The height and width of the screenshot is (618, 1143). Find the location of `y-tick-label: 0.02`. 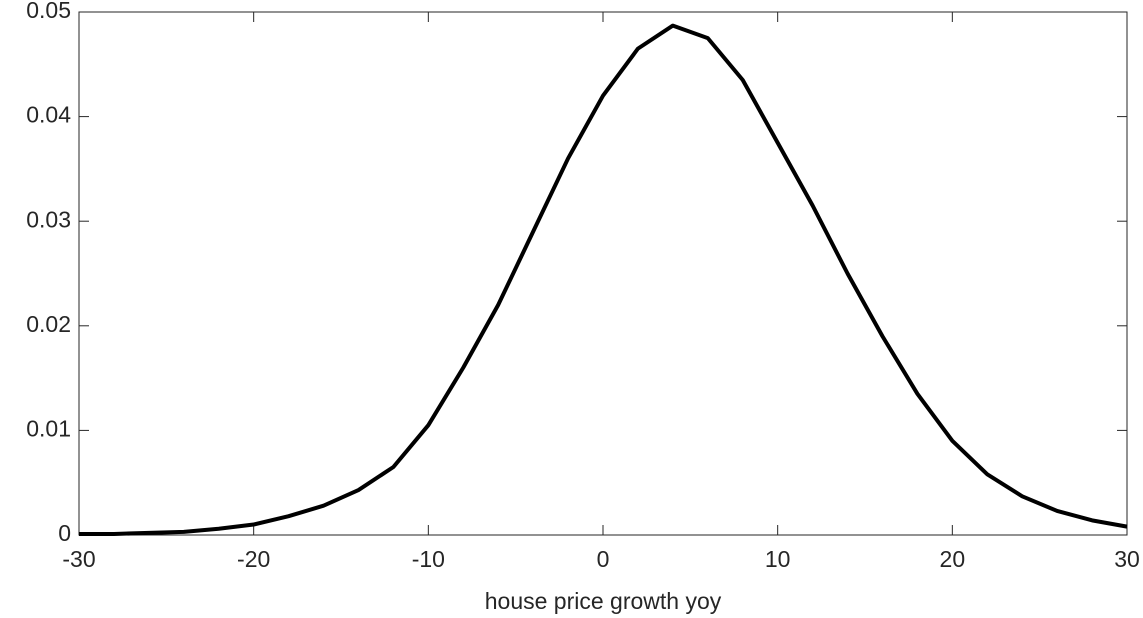

y-tick-label: 0.02 is located at coordinates (48, 324).